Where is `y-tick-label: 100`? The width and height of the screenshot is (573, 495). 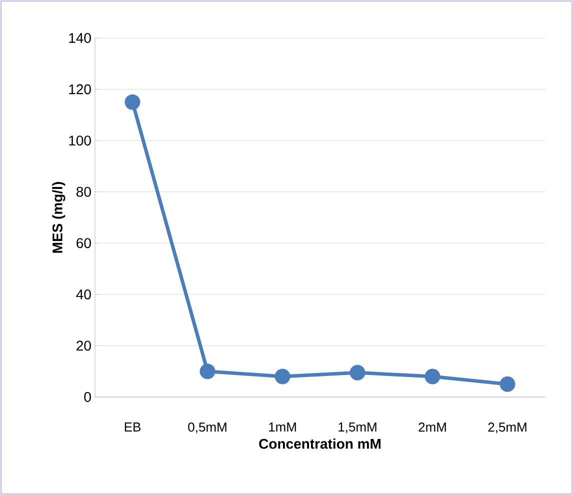 y-tick-label: 100 is located at coordinates (80, 141).